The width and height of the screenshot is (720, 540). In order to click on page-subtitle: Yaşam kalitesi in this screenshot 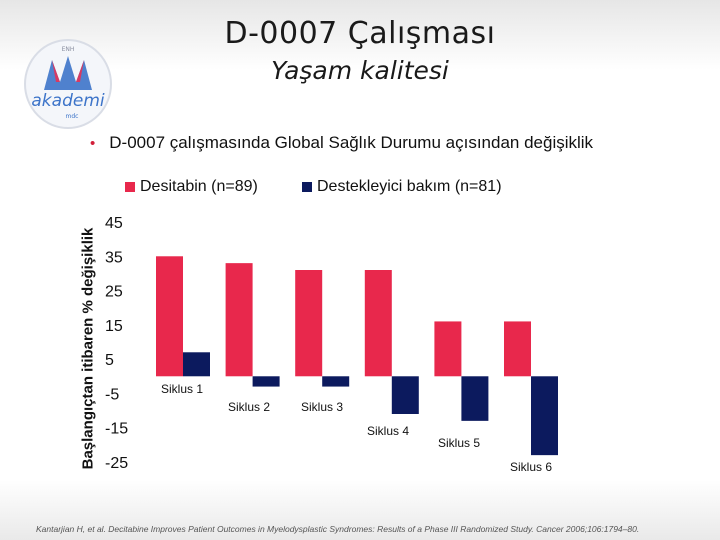, I will do `click(360, 70)`.